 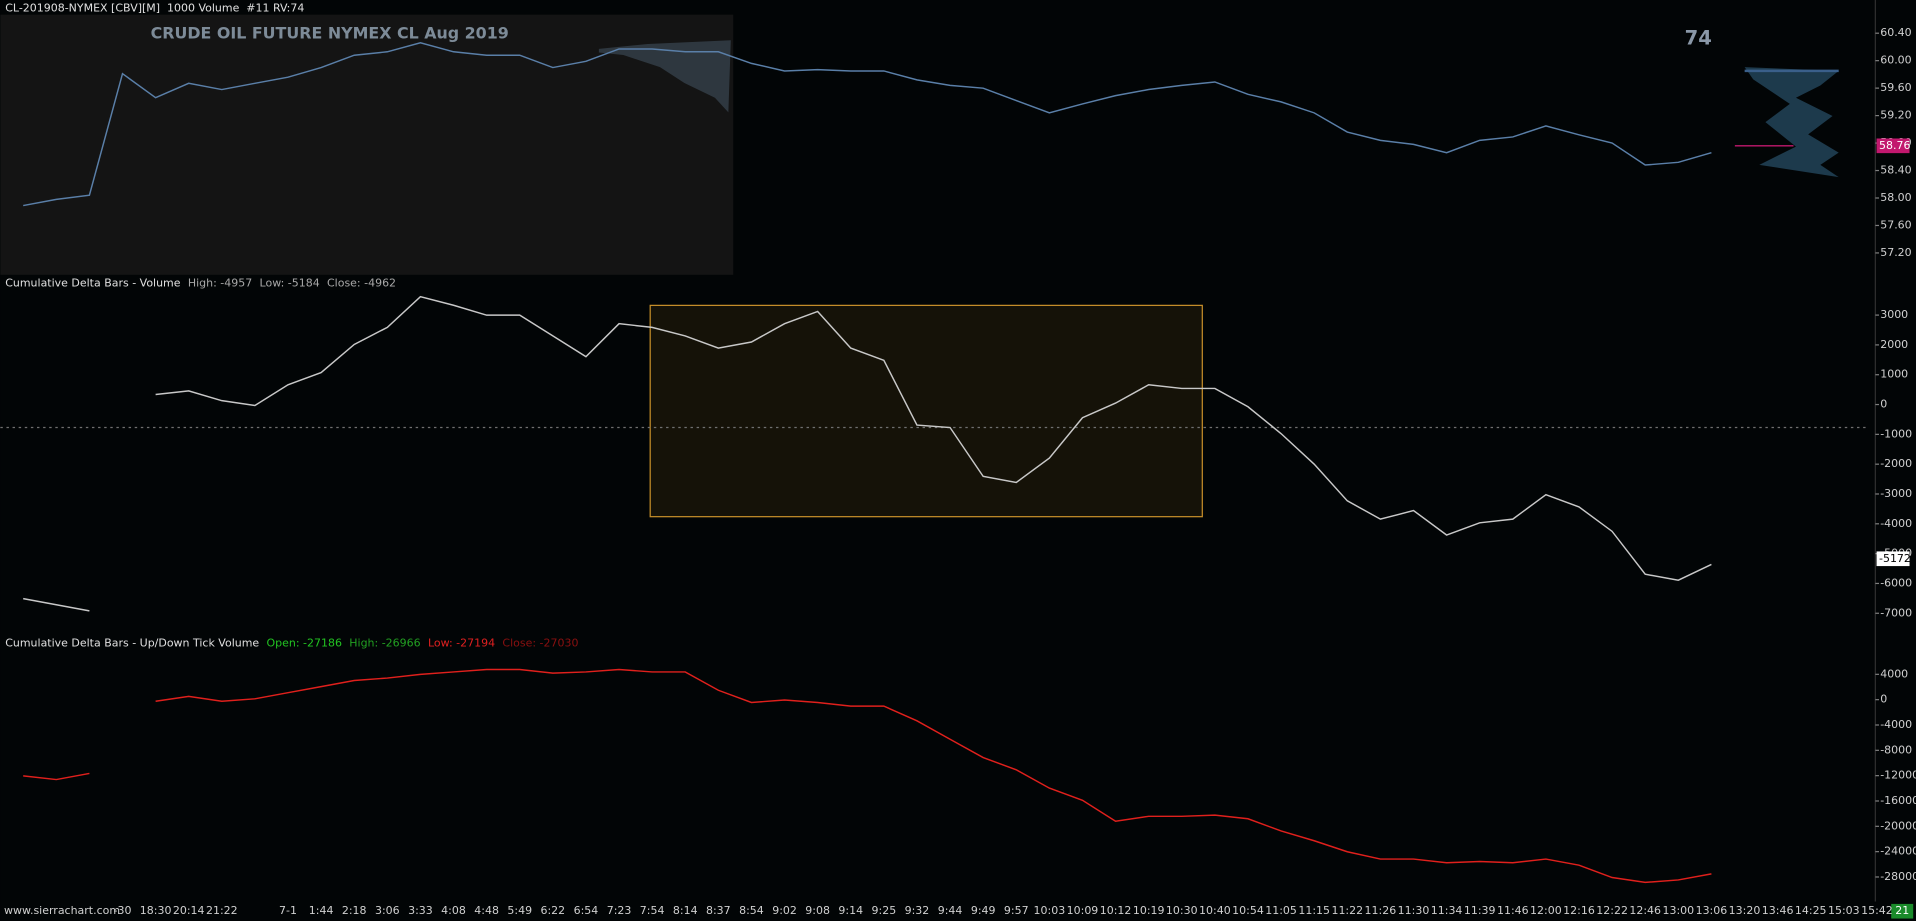 What do you see at coordinates (540, 643) in the screenshot?
I see `stat: Close: -27030` at bounding box center [540, 643].